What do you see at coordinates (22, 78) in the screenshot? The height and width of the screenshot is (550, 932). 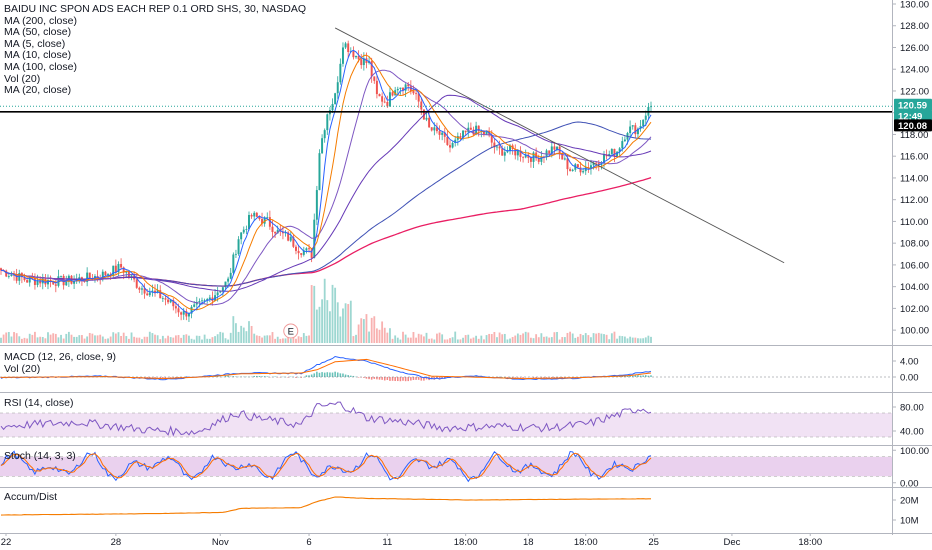 I see `legend-vol: Vol (20)` at bounding box center [22, 78].